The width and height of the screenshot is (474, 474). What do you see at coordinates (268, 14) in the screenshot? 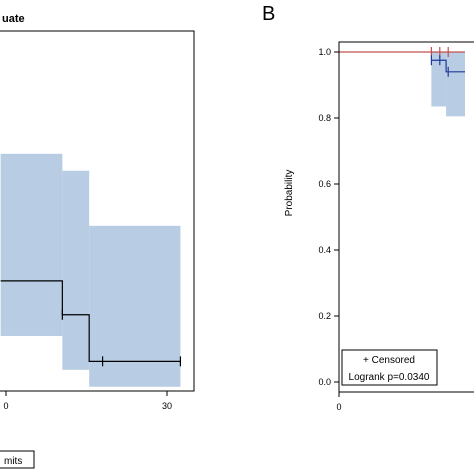
I see `panel-b-label: B` at bounding box center [268, 14].